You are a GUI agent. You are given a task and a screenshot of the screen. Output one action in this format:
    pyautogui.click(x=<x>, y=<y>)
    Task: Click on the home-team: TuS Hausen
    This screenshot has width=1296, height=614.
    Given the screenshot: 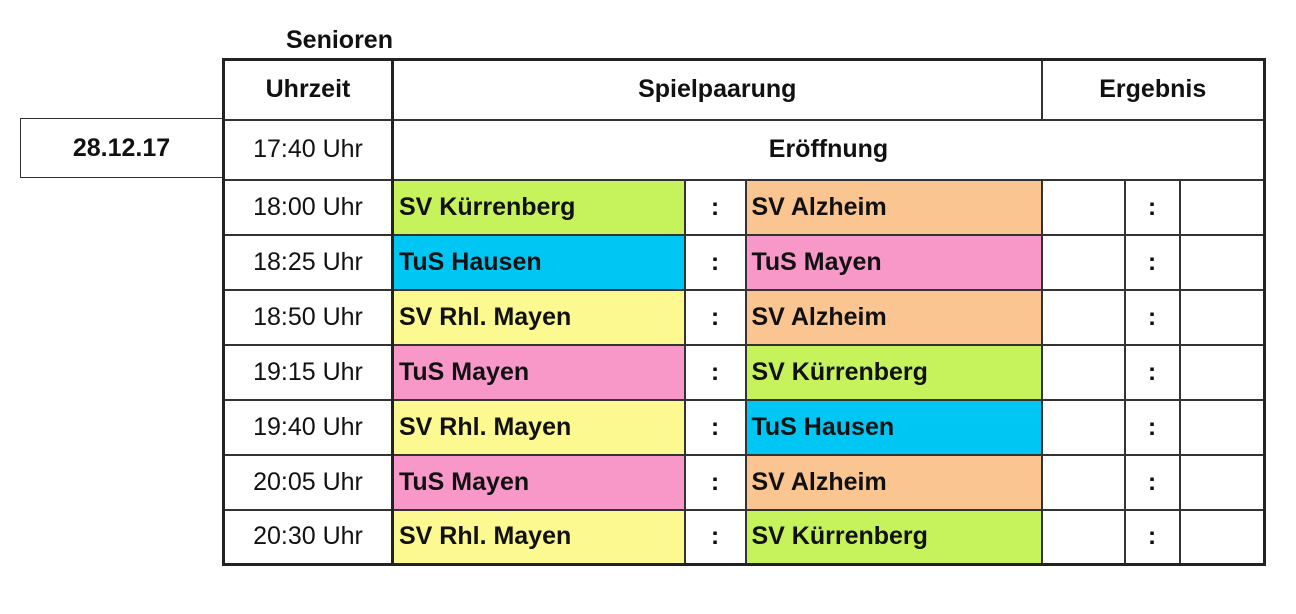 What is the action you would take?
    pyautogui.click(x=538, y=262)
    